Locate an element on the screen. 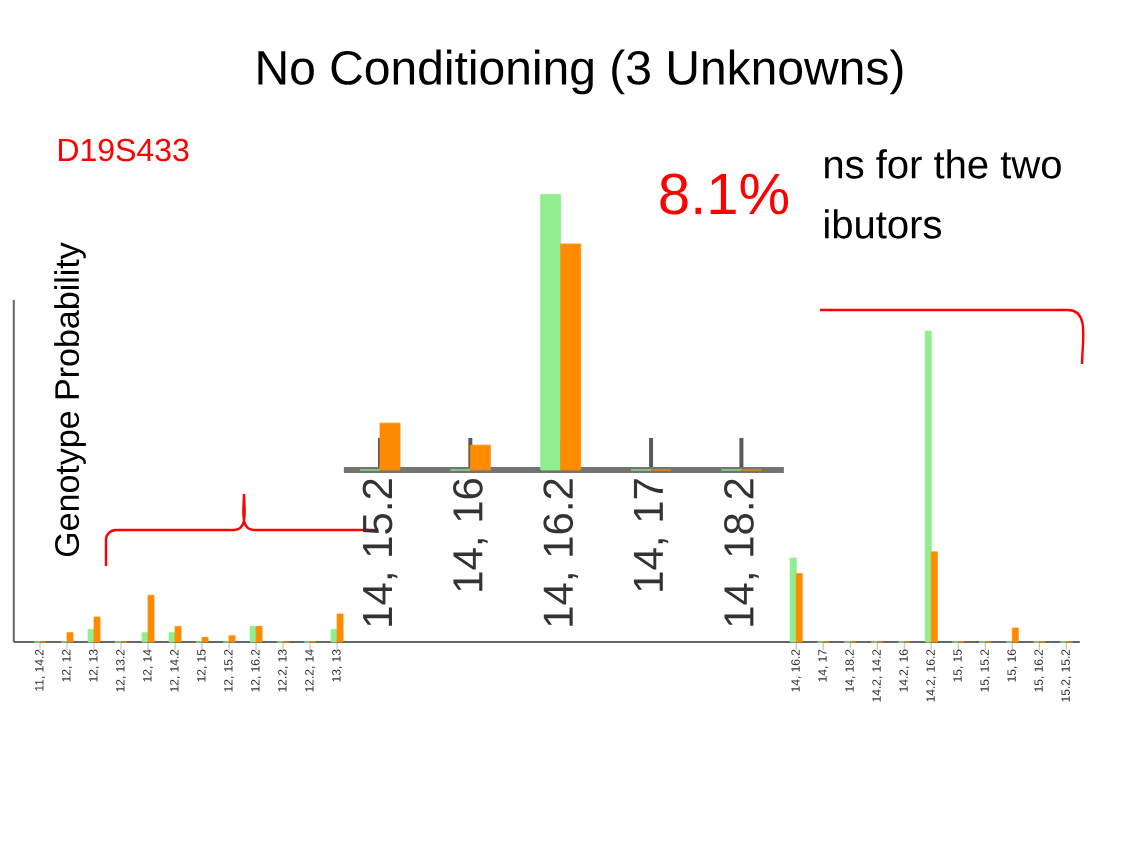 The width and height of the screenshot is (1122, 850). x-tick-label: 14, 18.2 is located at coordinates (741, 552).